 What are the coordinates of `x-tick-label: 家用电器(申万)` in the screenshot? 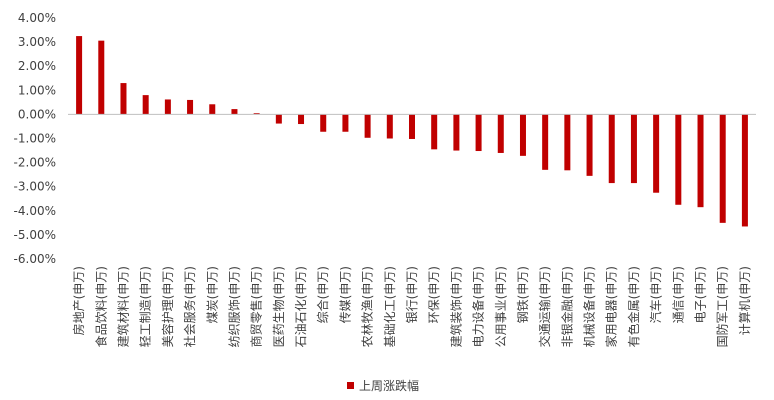 It's located at (611, 306).